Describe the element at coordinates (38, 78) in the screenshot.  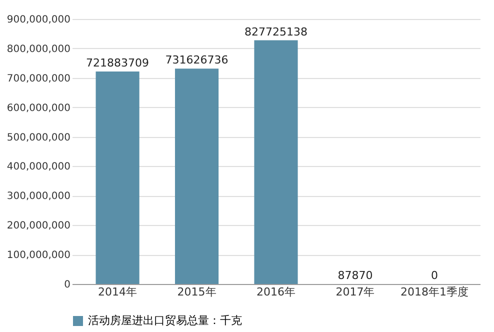
I see `y-tick-label: 700,000,000` at that location.